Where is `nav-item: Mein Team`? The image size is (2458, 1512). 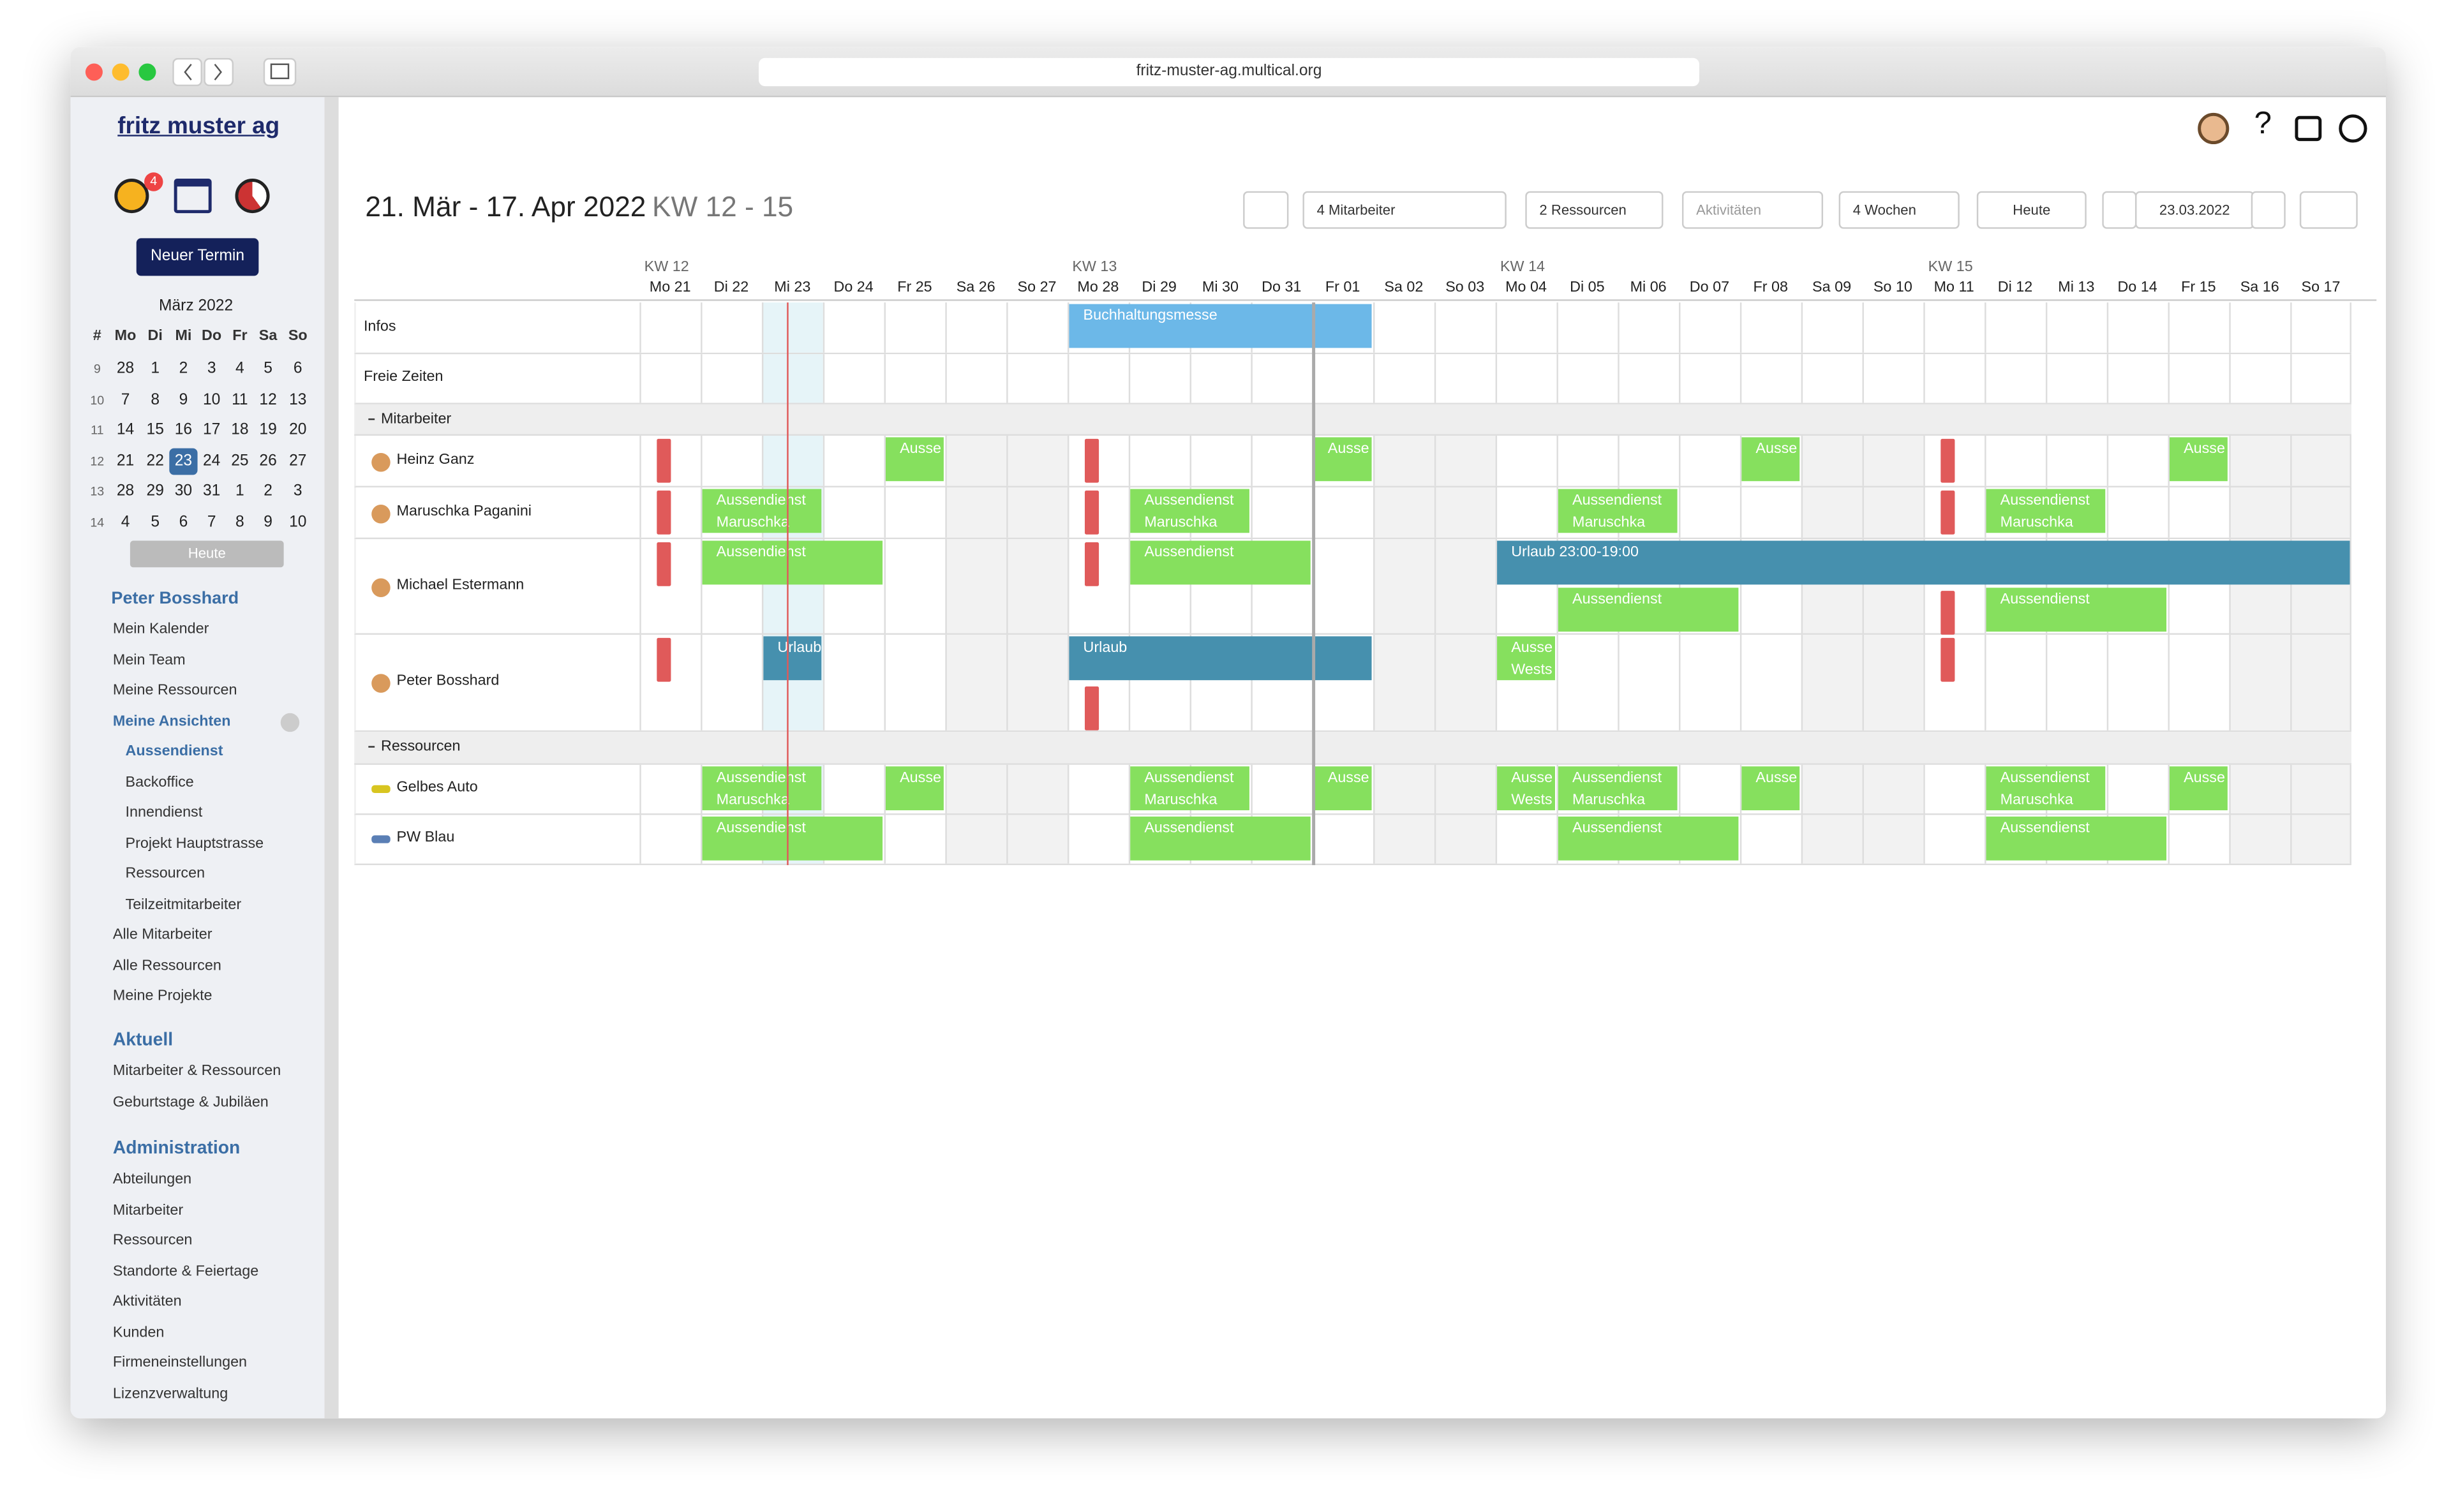
nav-item: Mein Team is located at coordinates (149, 660).